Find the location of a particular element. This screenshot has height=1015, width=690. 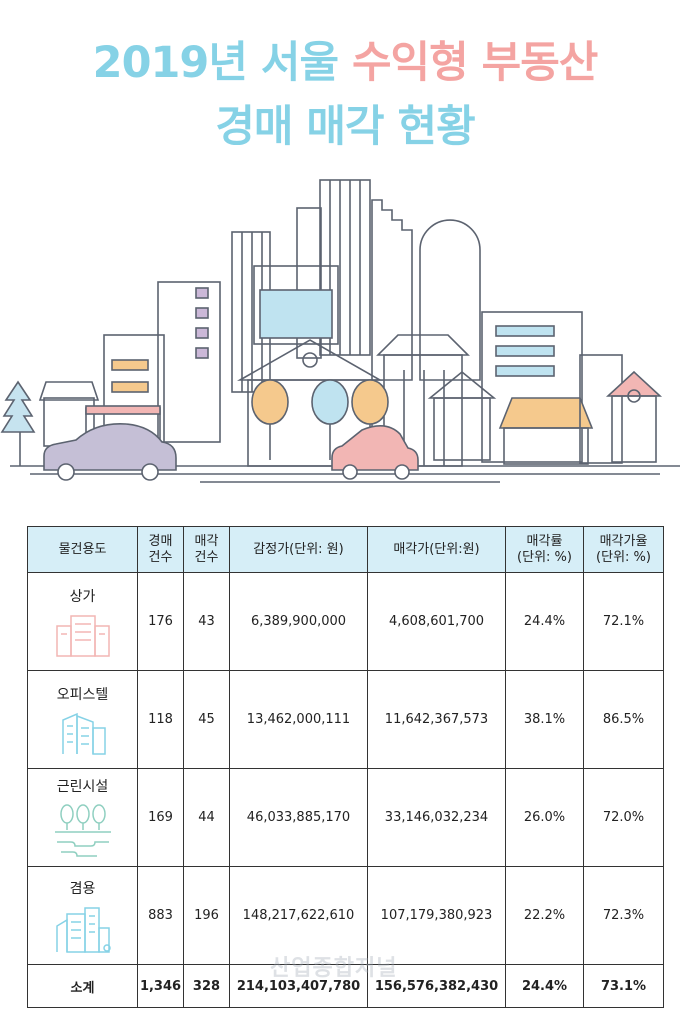

sale-price-value: 107,179,380,923 is located at coordinates (436, 915).